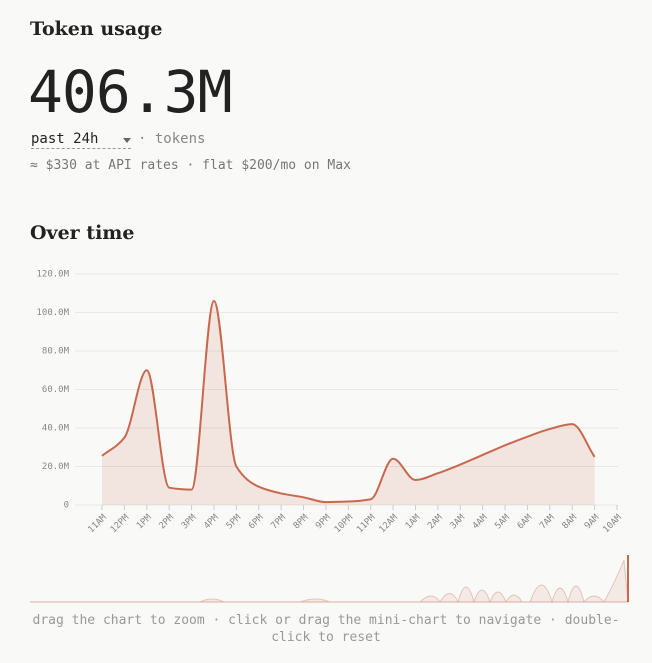 Image resolution: width=652 pixels, height=663 pixels. I want to click on x-tick-label: 8PM, so click(301, 521).